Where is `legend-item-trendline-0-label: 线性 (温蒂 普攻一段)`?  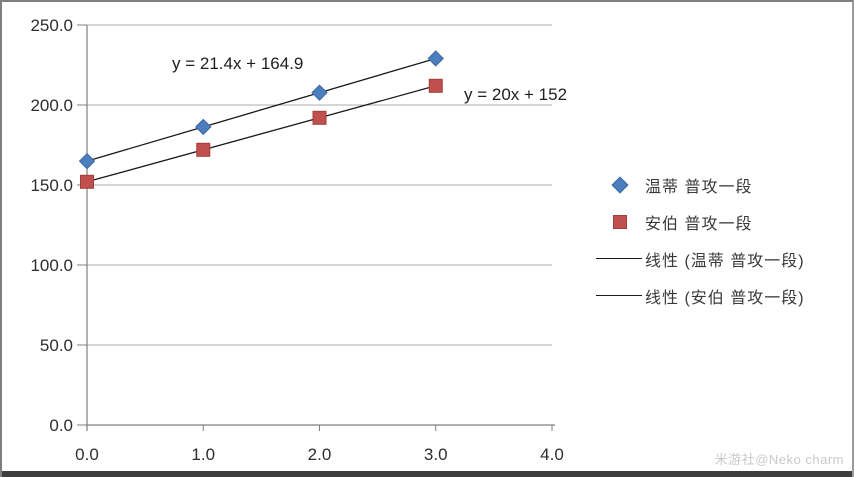
legend-item-trendline-0-label: 线性 (温蒂 普攻一段) is located at coordinates (725, 261).